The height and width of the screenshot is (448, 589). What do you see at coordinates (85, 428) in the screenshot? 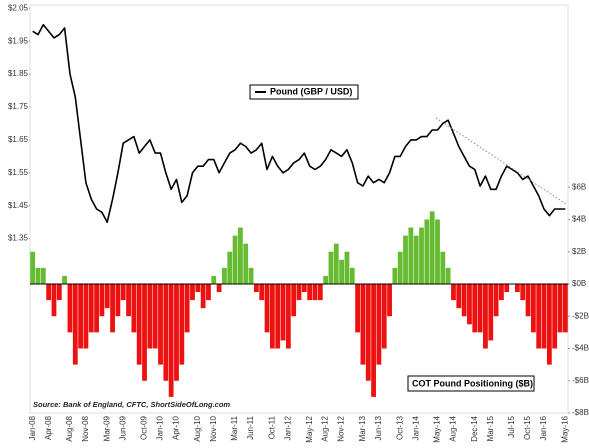
I see `x-tick-label: Nov-08` at bounding box center [85, 428].